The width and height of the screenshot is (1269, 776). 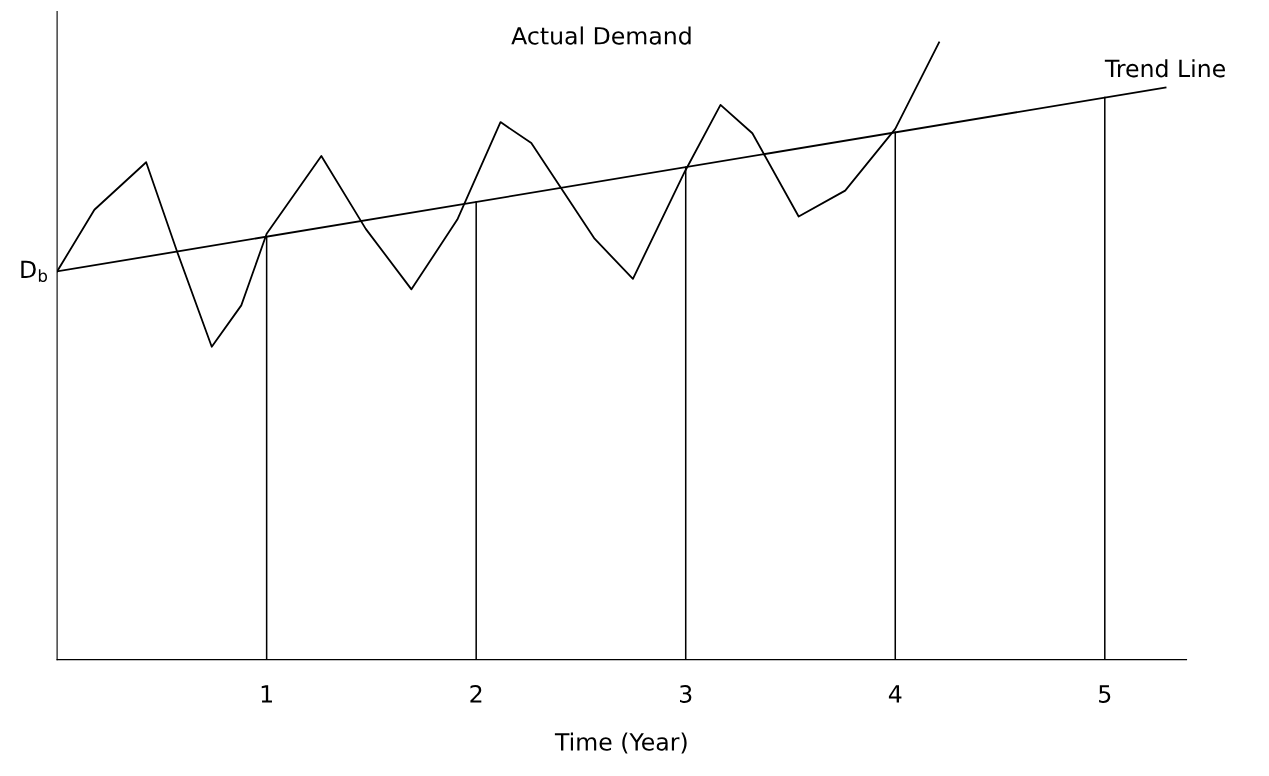 I want to click on x-tick-label: 4, so click(x=895, y=694).